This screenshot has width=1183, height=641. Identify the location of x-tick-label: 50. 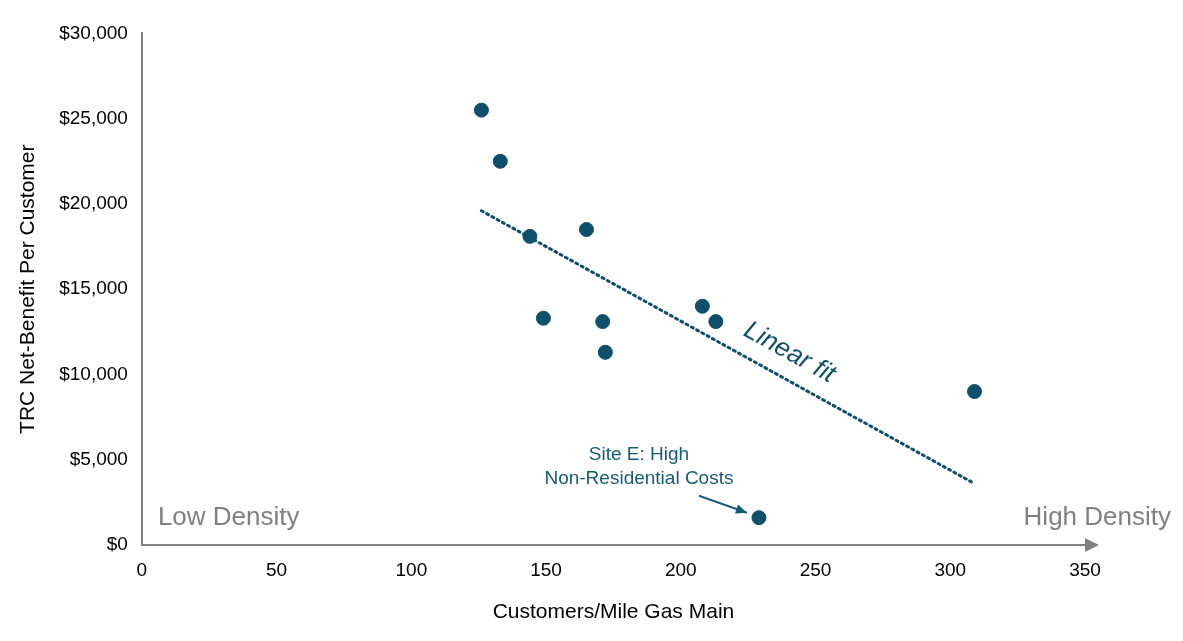
(277, 569).